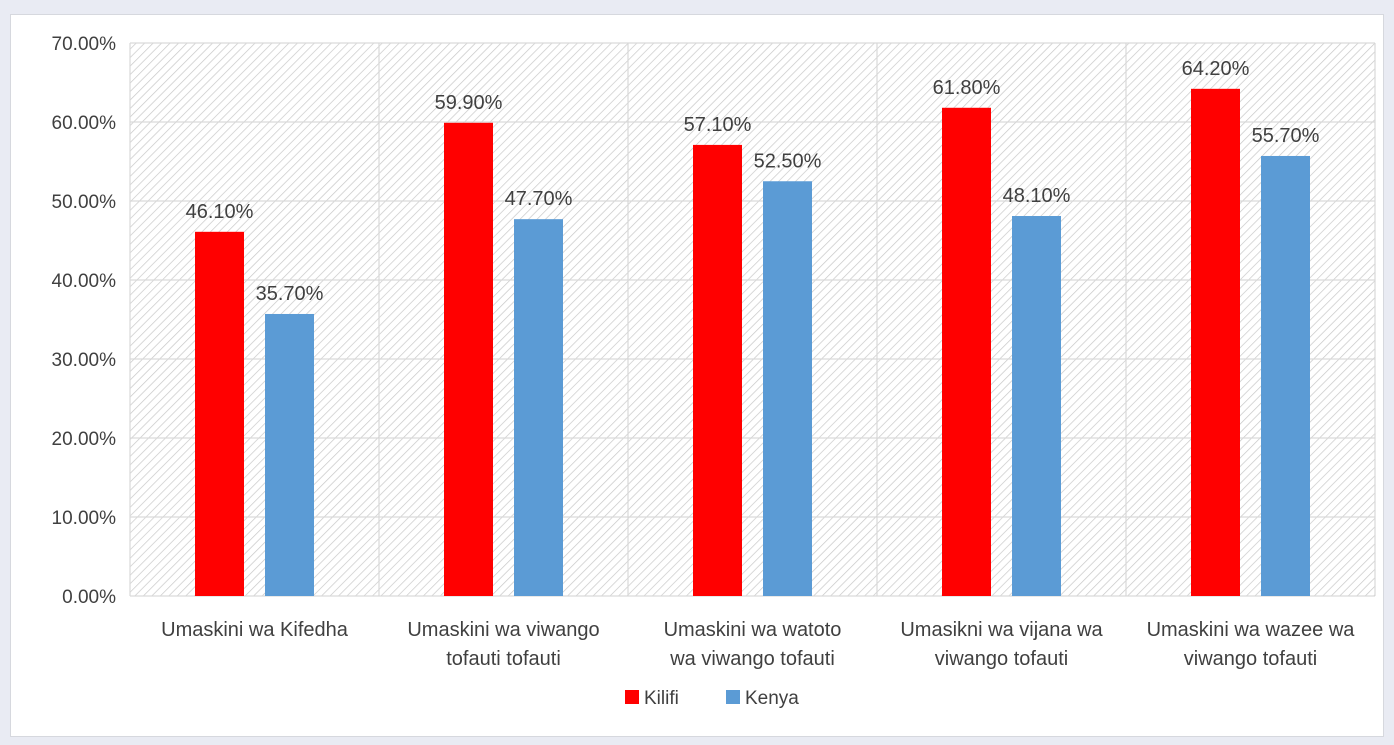 This screenshot has height=745, width=1394. I want to click on data-label: 46.10%, so click(220, 212).